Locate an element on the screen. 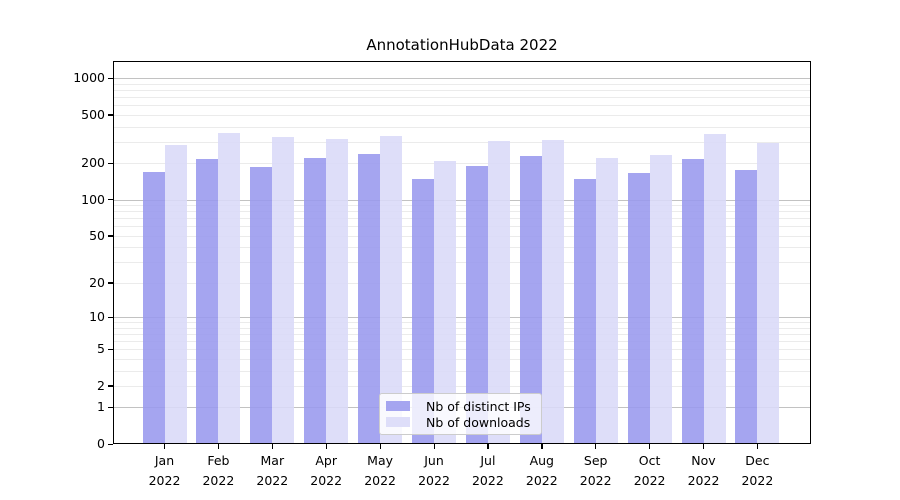 This screenshot has width=900, height=500. bar-jul-downloads is located at coordinates (498, 292).